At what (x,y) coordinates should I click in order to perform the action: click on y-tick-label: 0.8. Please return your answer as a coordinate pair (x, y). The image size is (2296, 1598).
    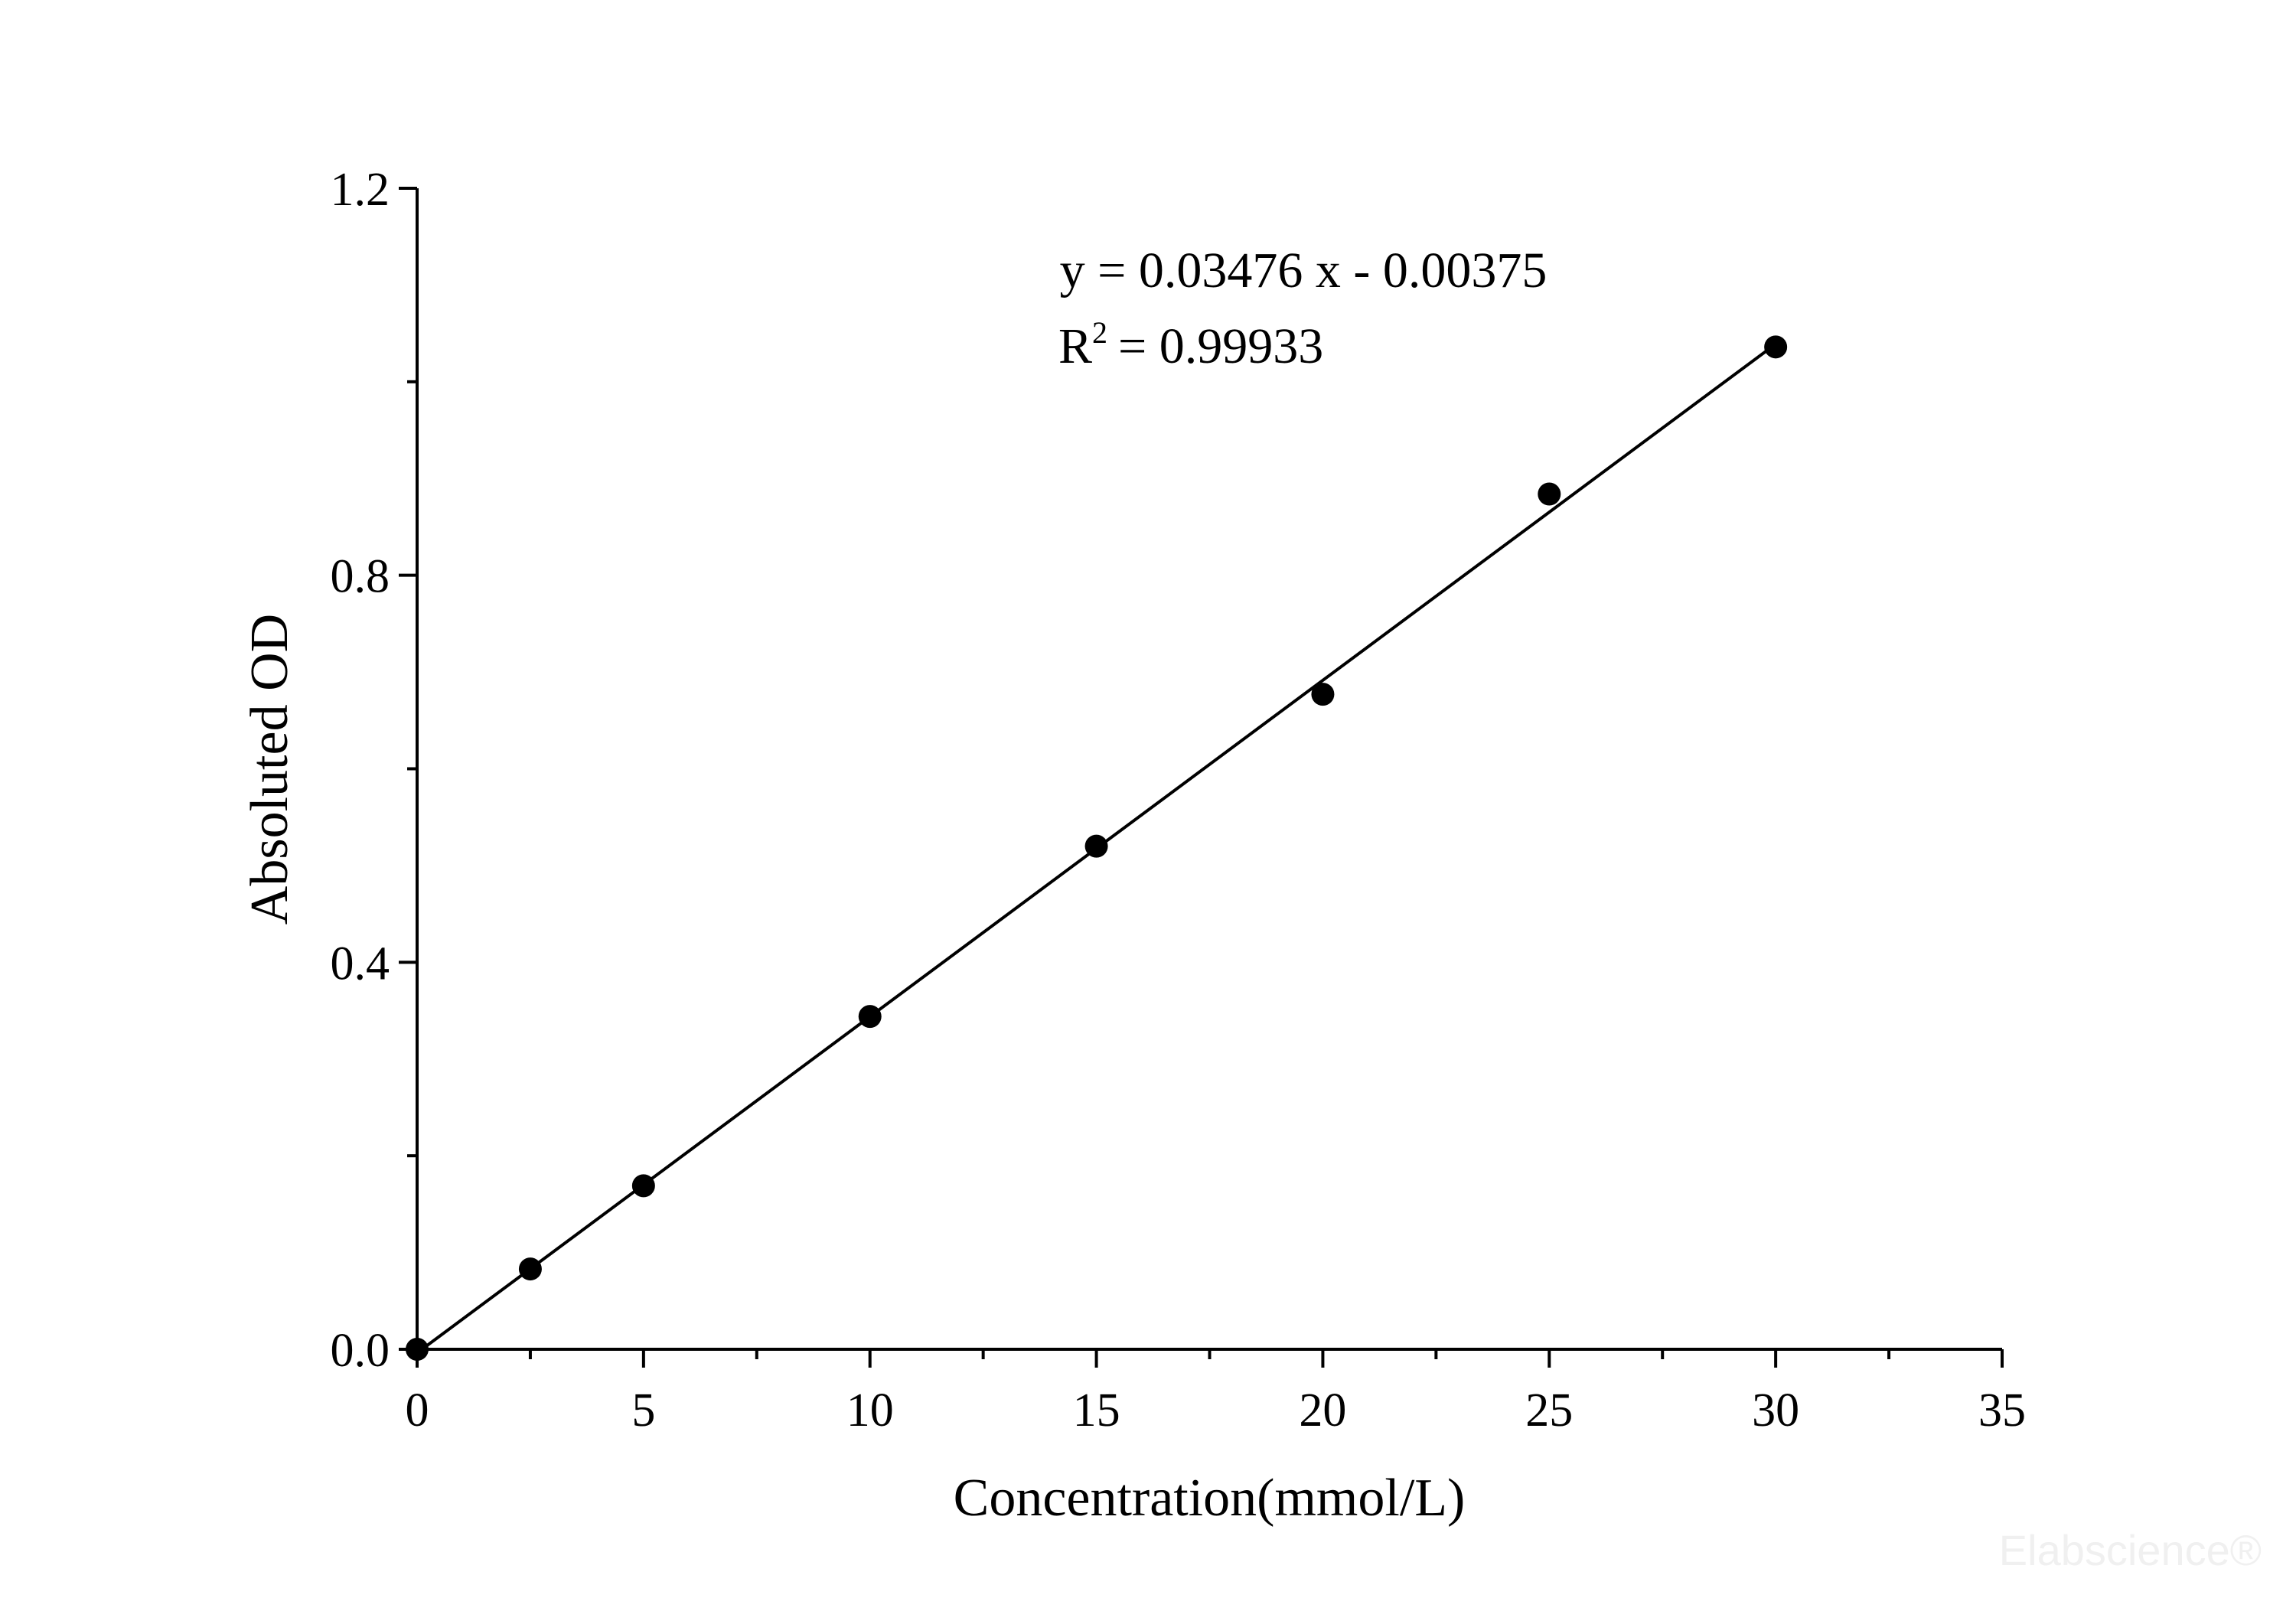
    Looking at the image, I should click on (360, 577).